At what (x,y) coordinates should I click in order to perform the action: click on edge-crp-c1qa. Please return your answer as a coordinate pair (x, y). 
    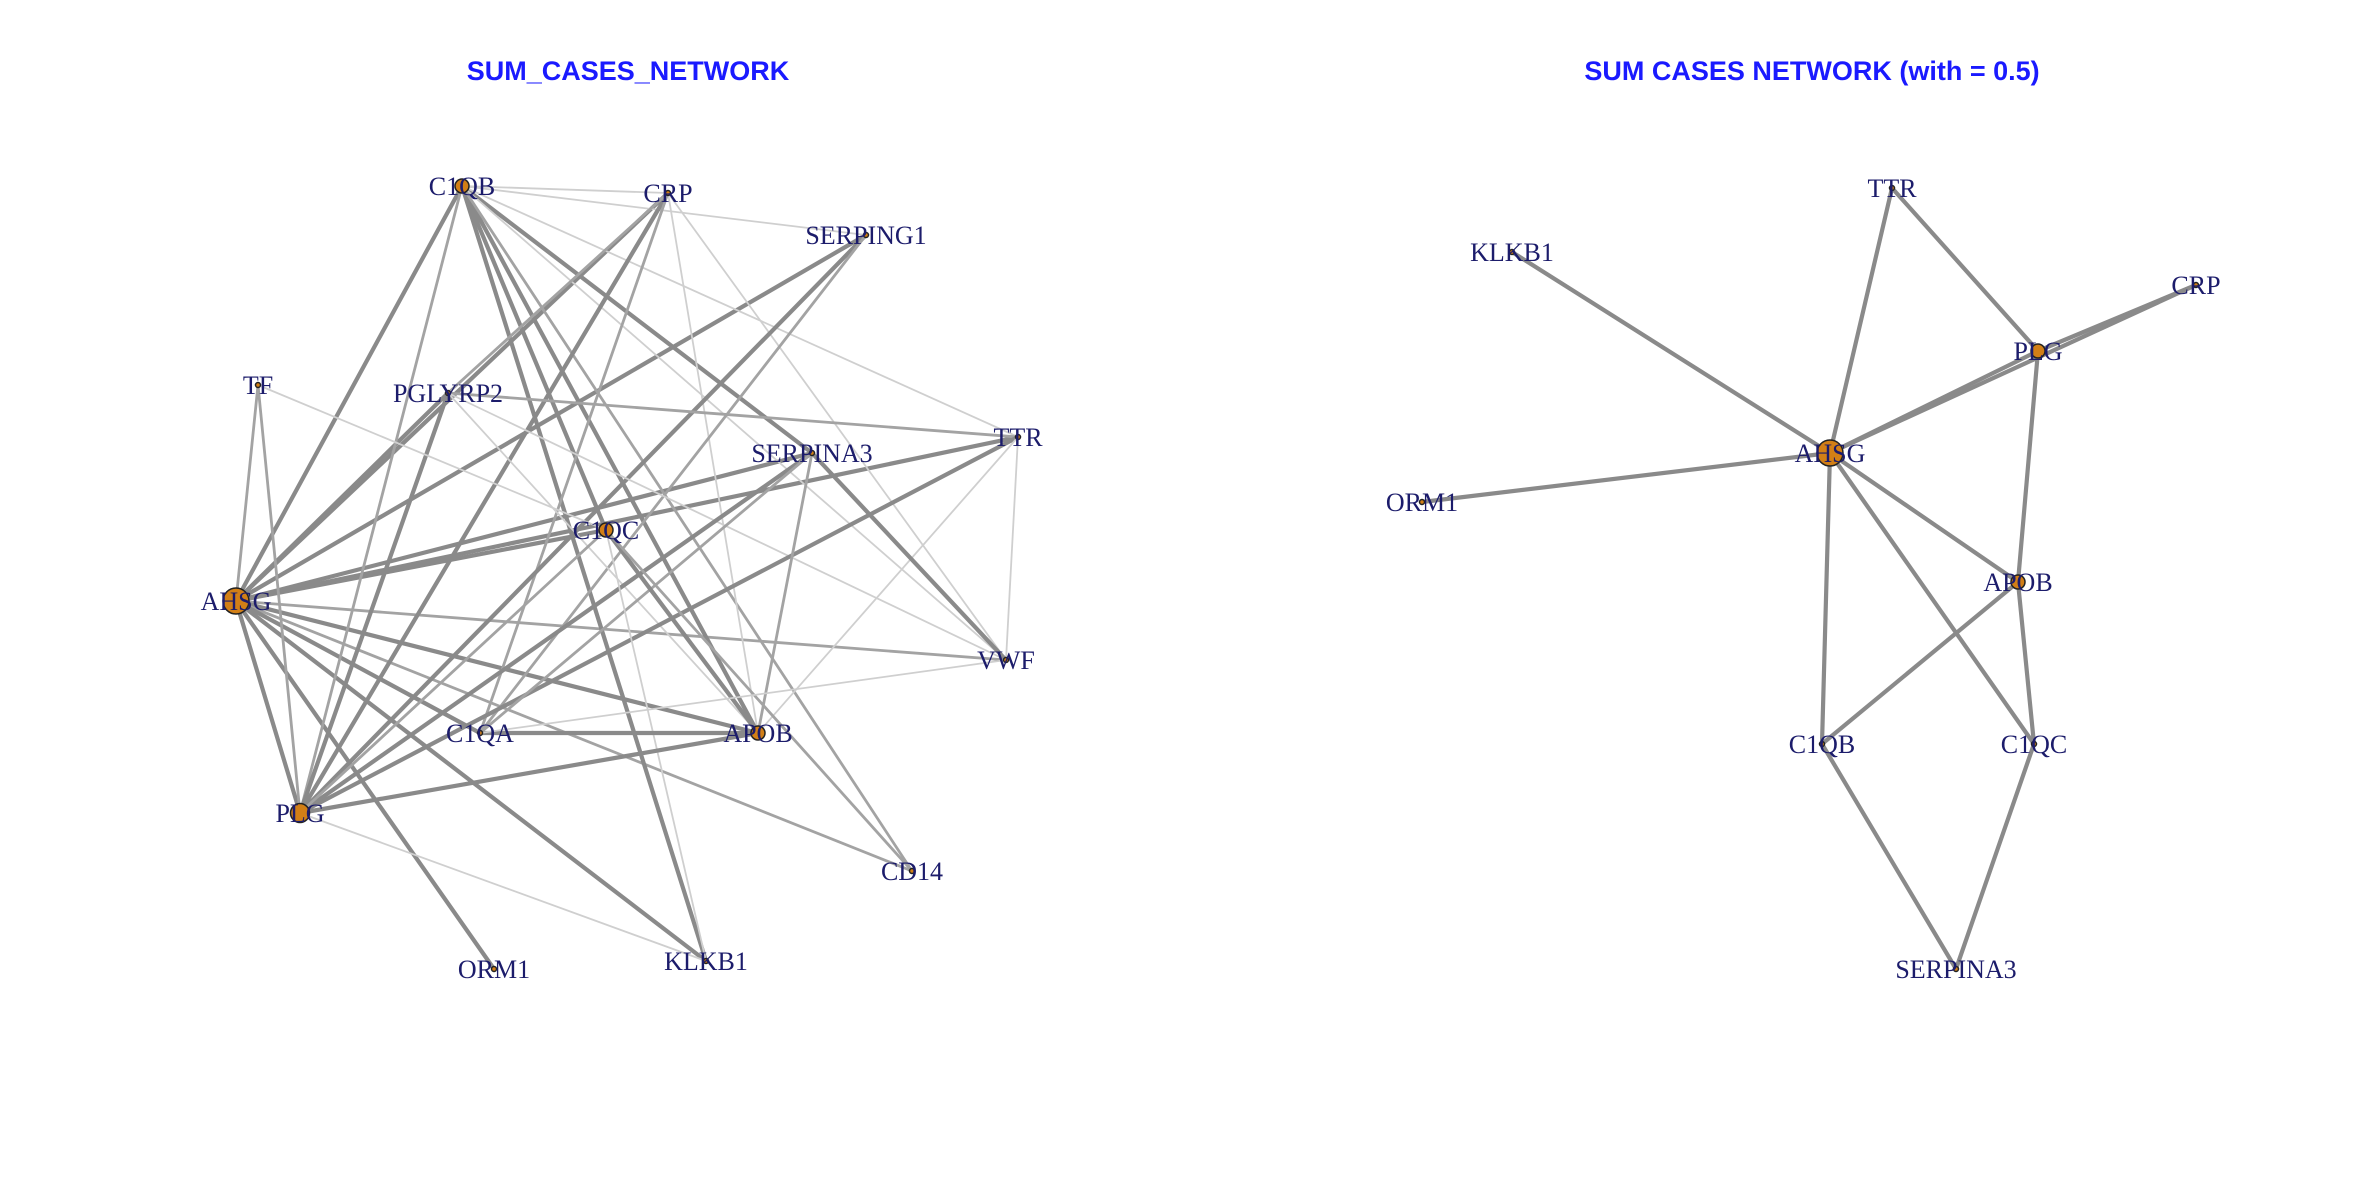
    Looking at the image, I should click on (574, 463).